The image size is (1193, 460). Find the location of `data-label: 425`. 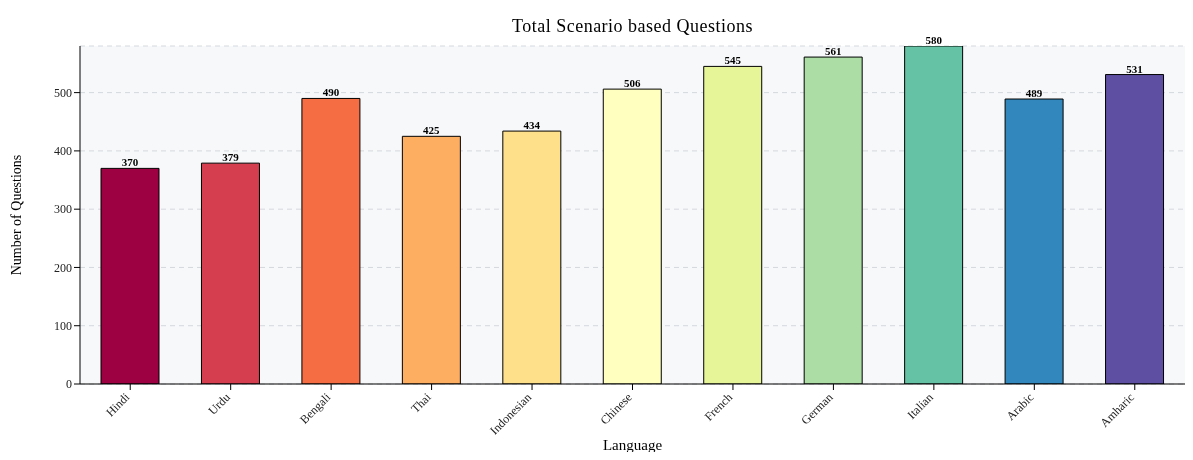

data-label: 425 is located at coordinates (432, 130).